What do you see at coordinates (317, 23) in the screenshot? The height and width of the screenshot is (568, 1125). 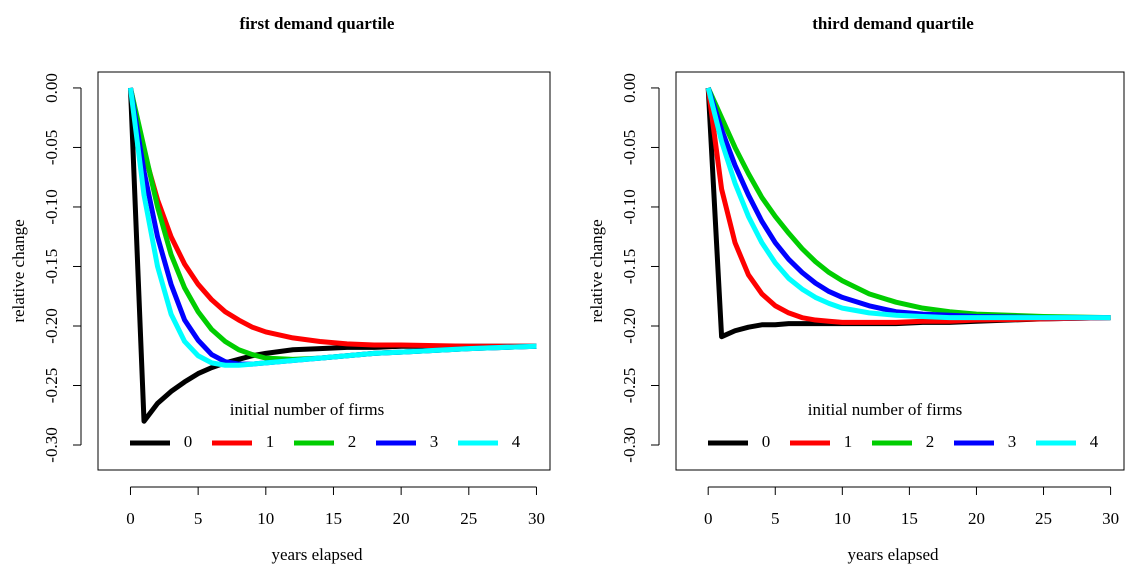 I see `chart-title: first demand quartile` at bounding box center [317, 23].